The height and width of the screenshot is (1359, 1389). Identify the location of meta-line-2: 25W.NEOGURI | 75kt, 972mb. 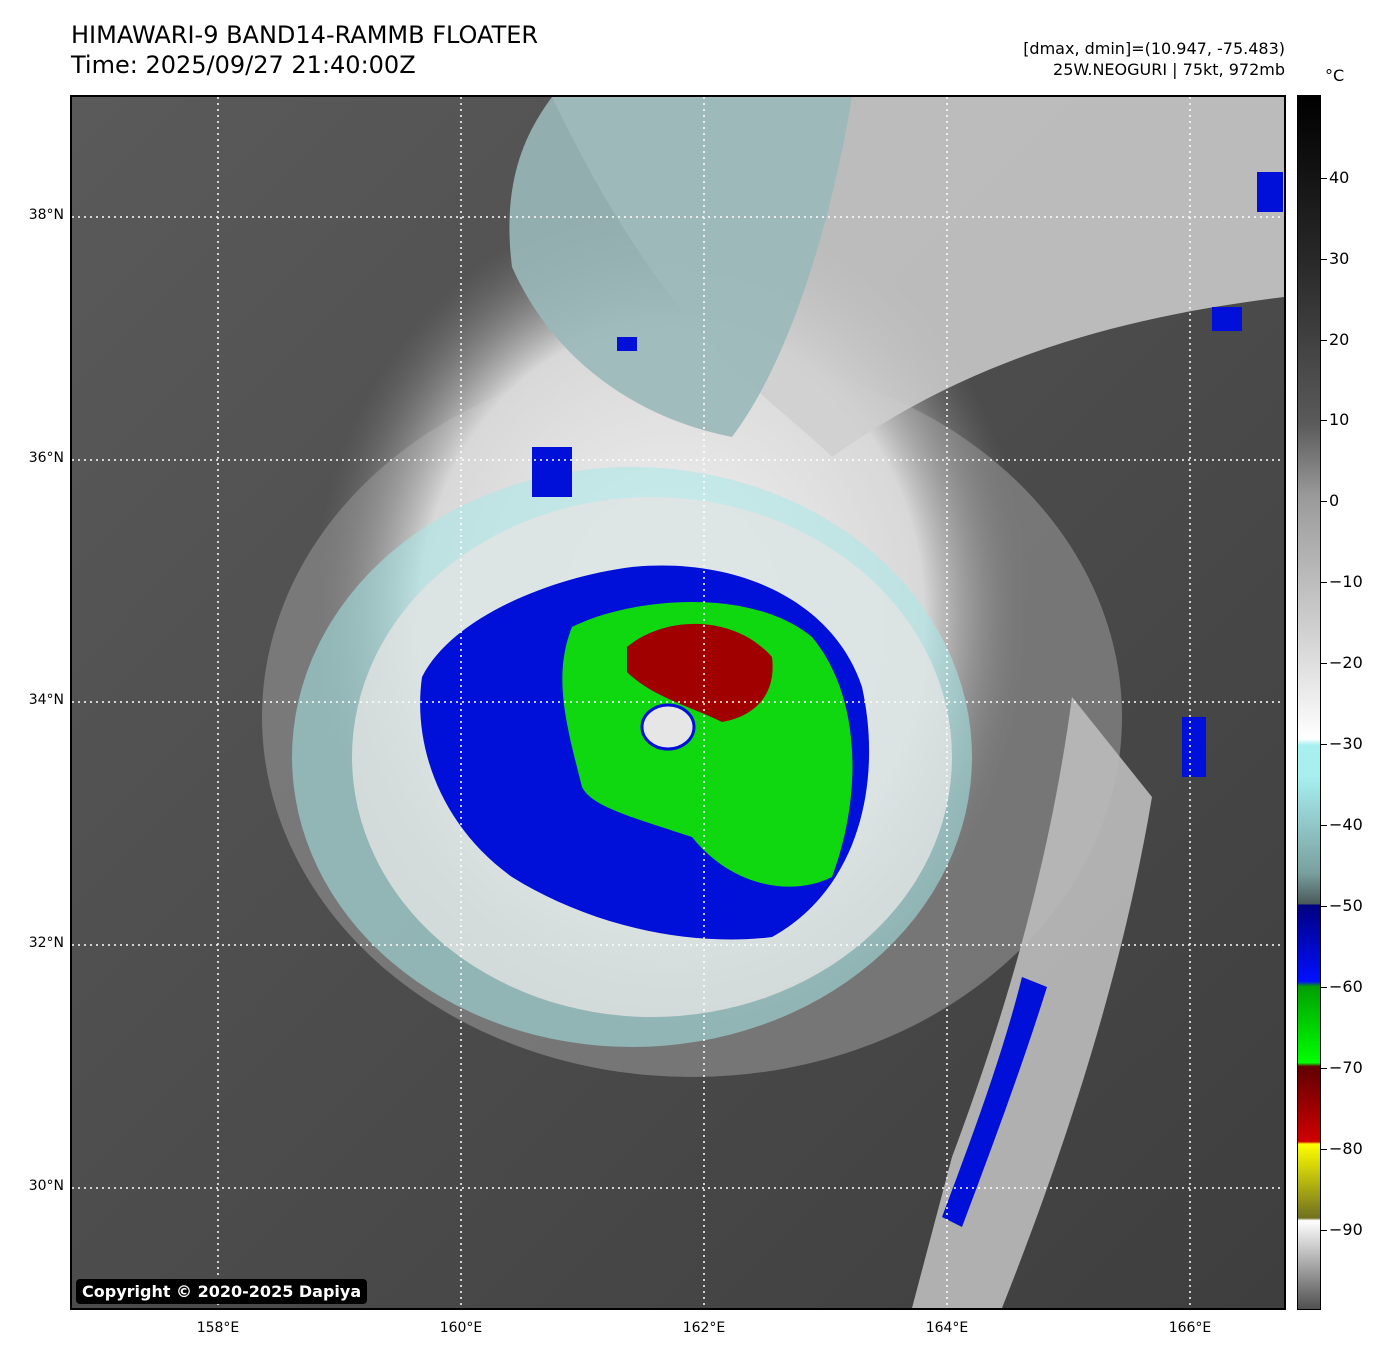
(1169, 69).